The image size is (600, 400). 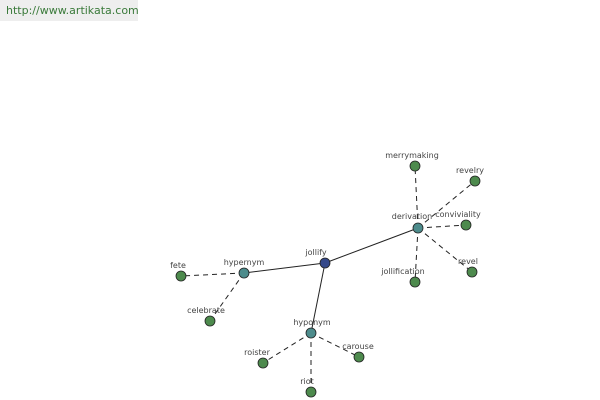 I want to click on node-label: derivation, so click(x=412, y=216).